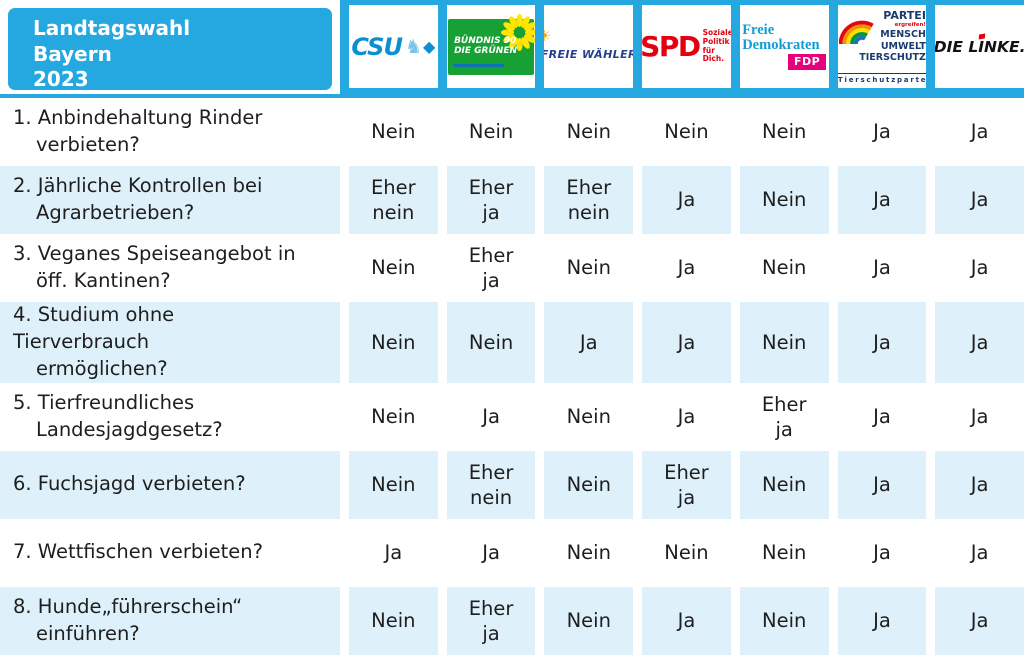 This screenshot has height=655, width=1024. I want to click on sun-icon: ☀, so click(547, 36).